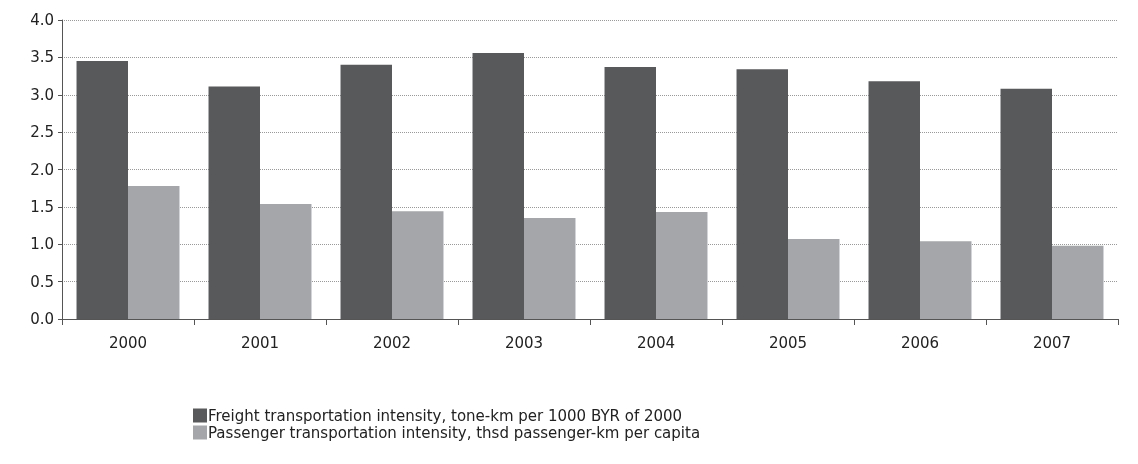  Describe the element at coordinates (788, 342) in the screenshot. I see `x-tick-label: 2005` at that location.